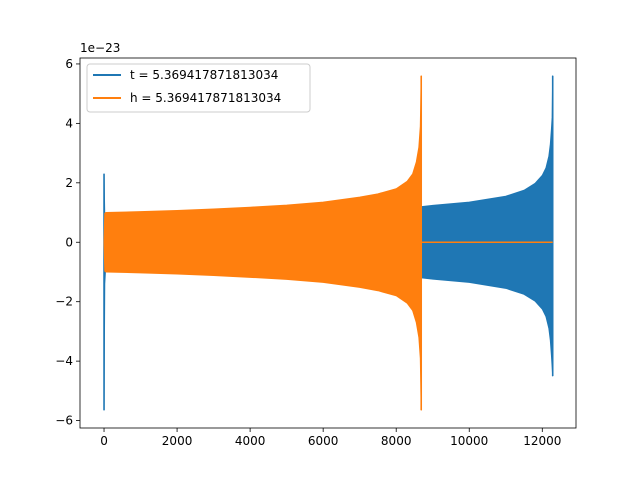 The width and height of the screenshot is (640, 480). I want to click on y-tick-label: −4, so click(64, 361).